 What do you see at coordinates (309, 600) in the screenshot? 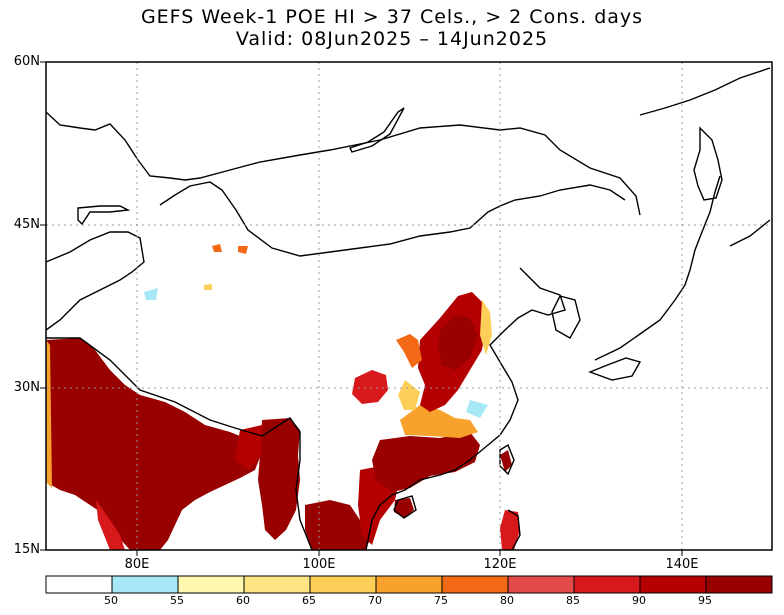
I see `colorbar-label: 65` at bounding box center [309, 600].